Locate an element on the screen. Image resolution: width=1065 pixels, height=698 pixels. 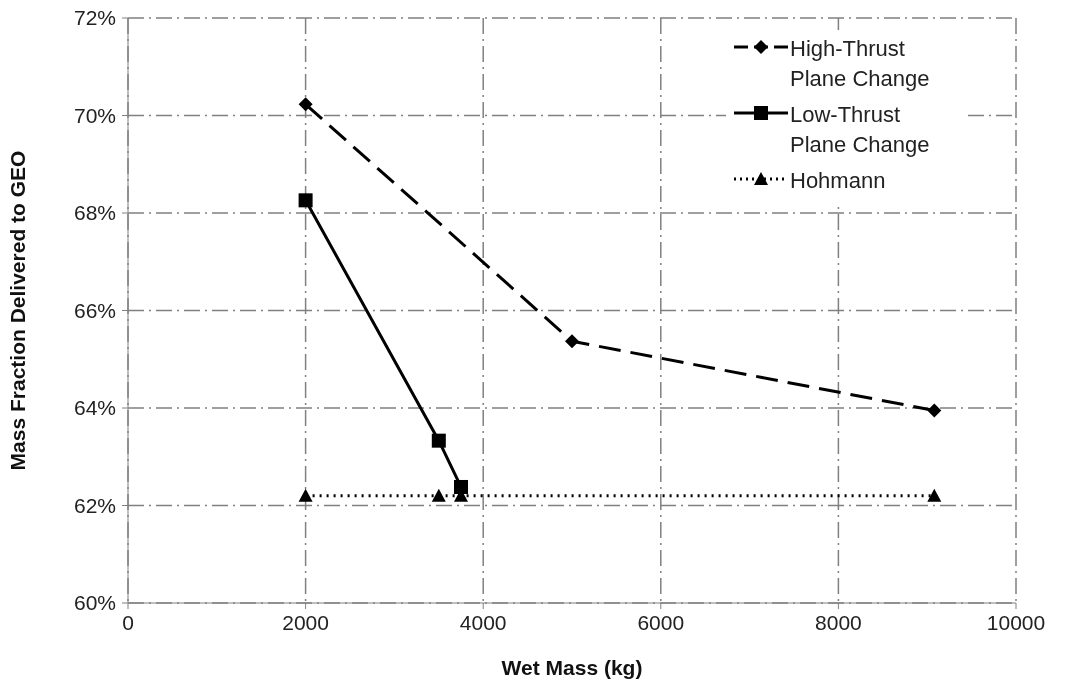
x-tick-label: 8000 is located at coordinates (838, 622).